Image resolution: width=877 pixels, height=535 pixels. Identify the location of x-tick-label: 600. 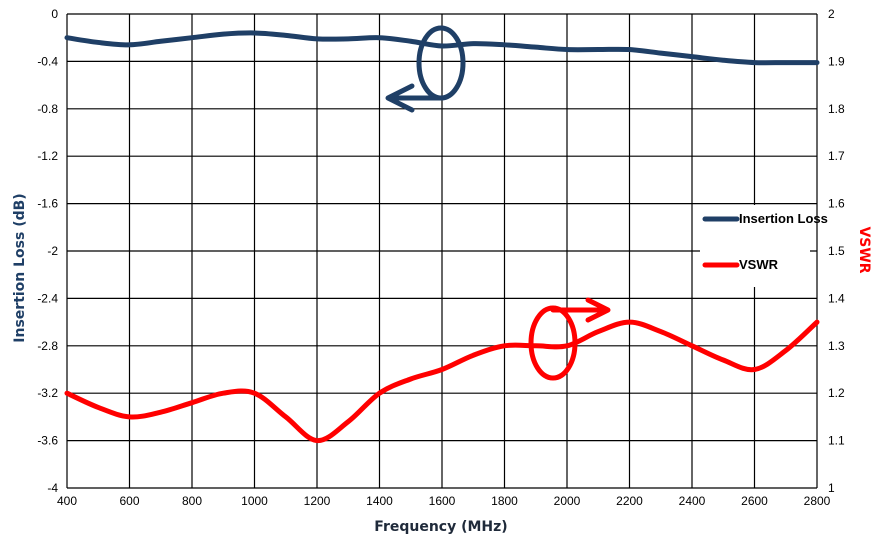
(129, 501).